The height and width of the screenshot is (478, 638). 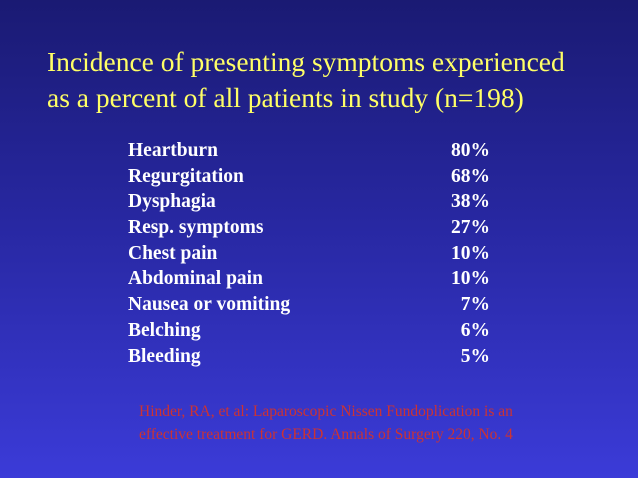 I want to click on symptom-percent: 5%, so click(x=475, y=356).